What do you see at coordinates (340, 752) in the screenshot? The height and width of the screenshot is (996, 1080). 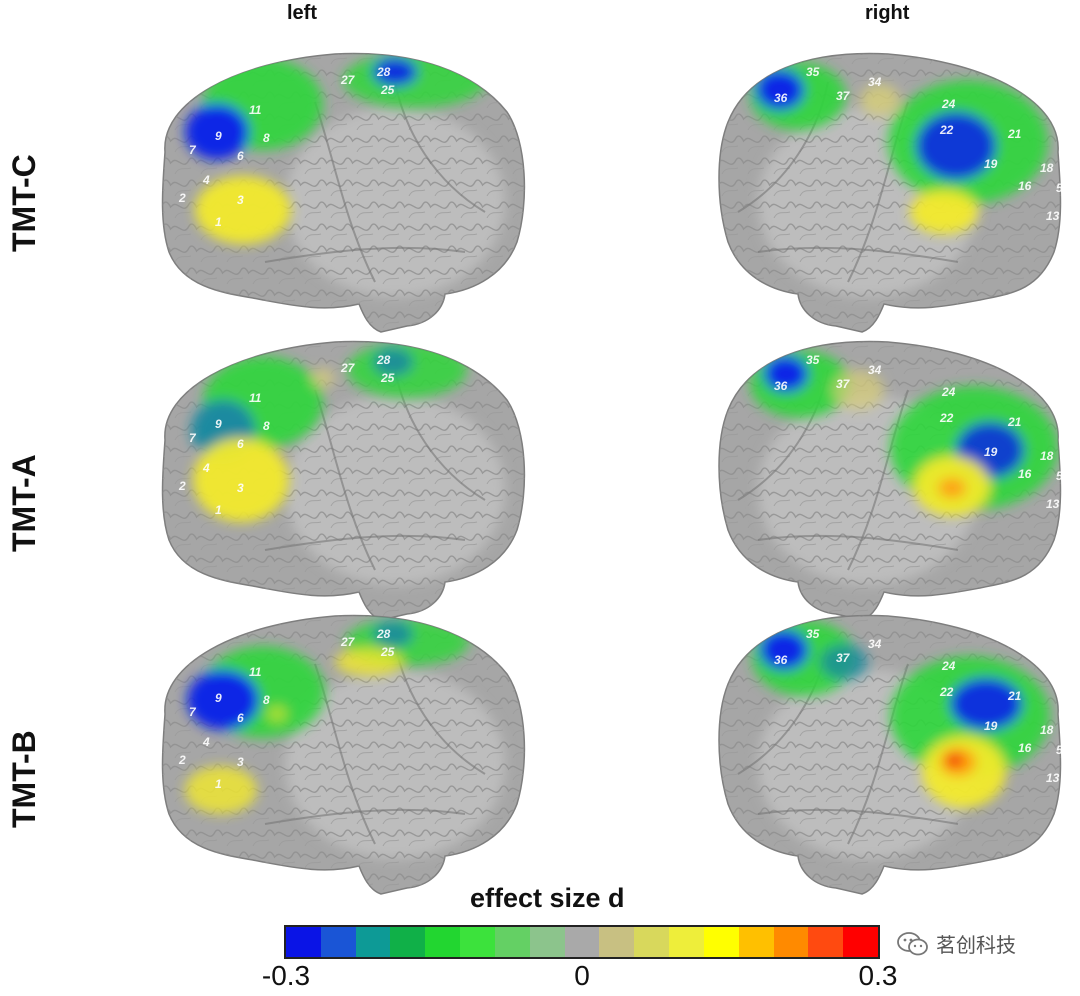 I see `brain-left-tmt-b: 7 9 11 6 8 2 4 1 3 27 28 25` at bounding box center [340, 752].